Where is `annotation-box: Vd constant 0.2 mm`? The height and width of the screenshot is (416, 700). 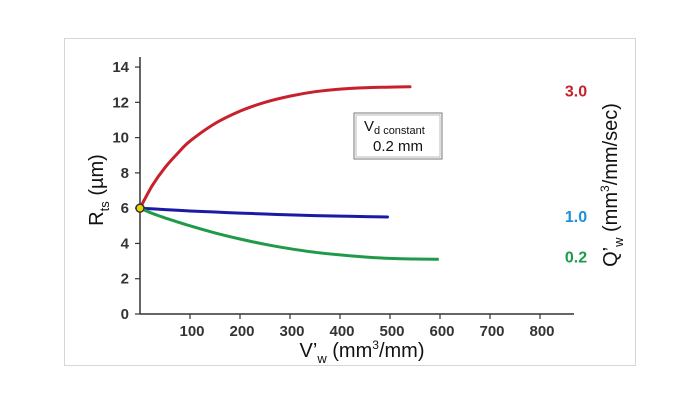 annotation-box: Vd constant 0.2 mm is located at coordinates (398, 136).